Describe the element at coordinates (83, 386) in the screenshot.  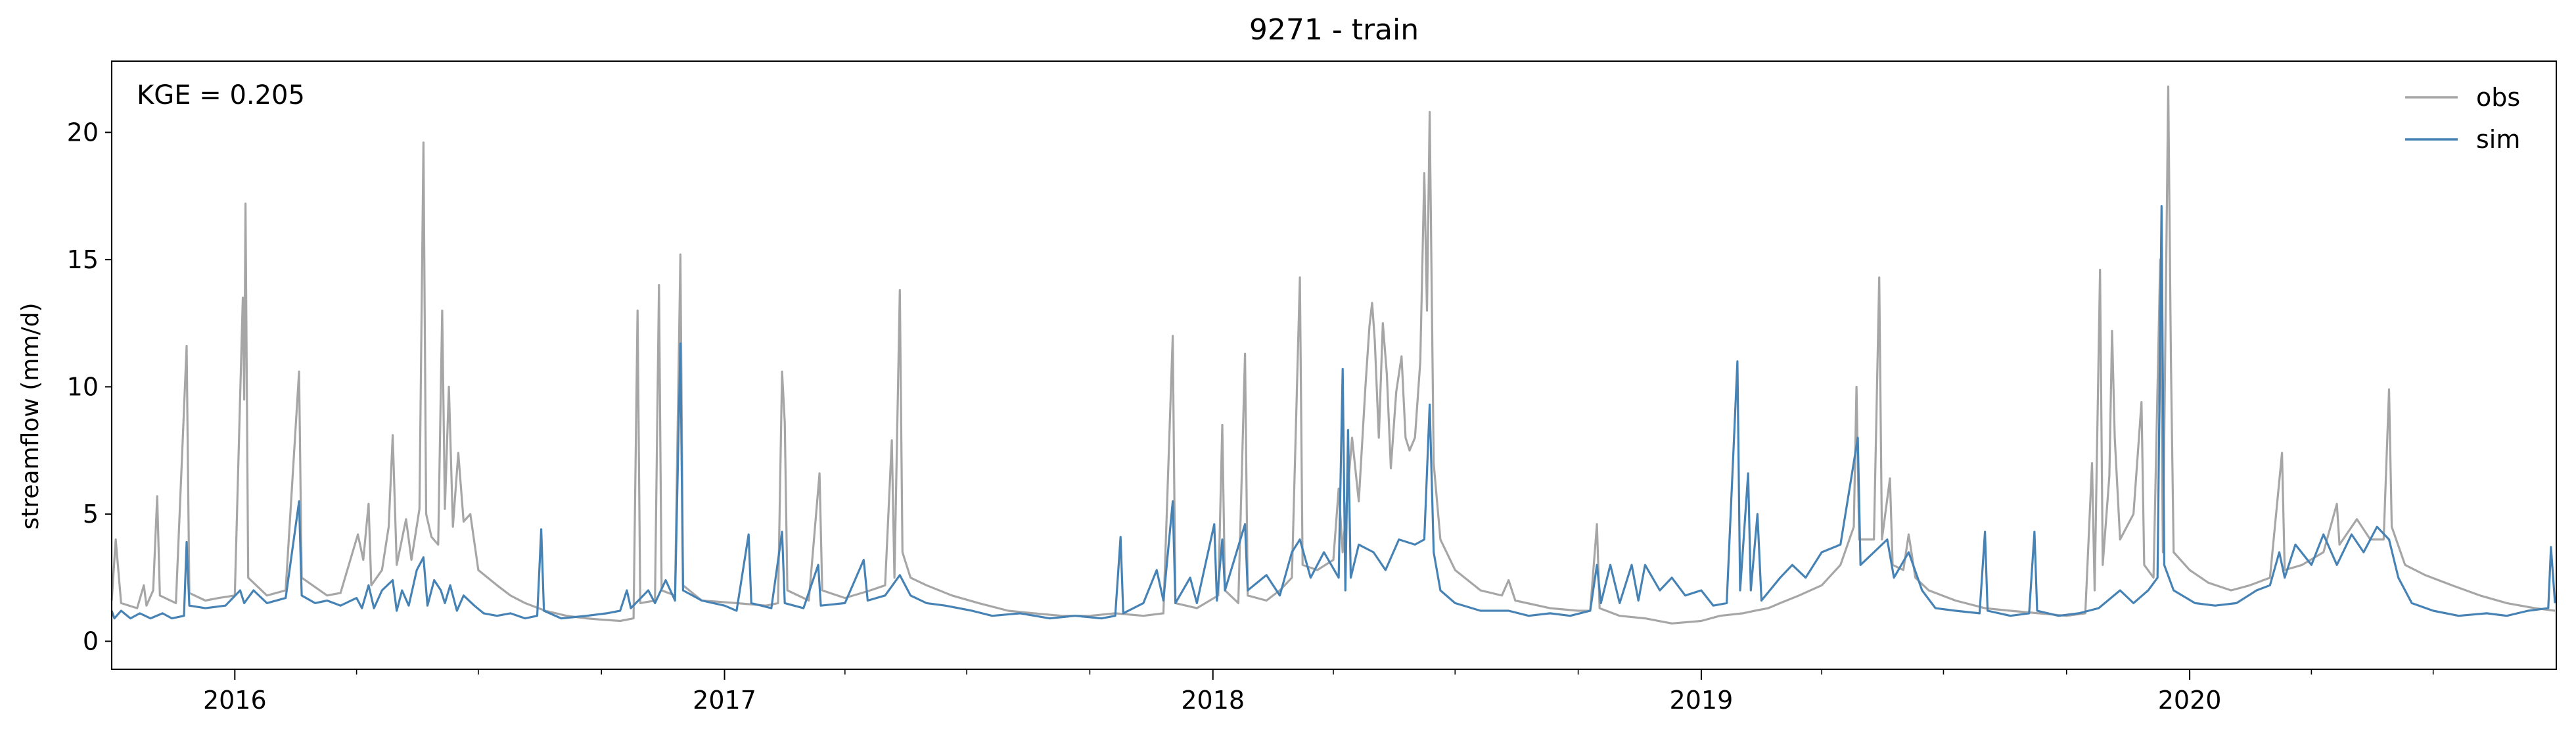
I see `y-tick-label: 10` at that location.